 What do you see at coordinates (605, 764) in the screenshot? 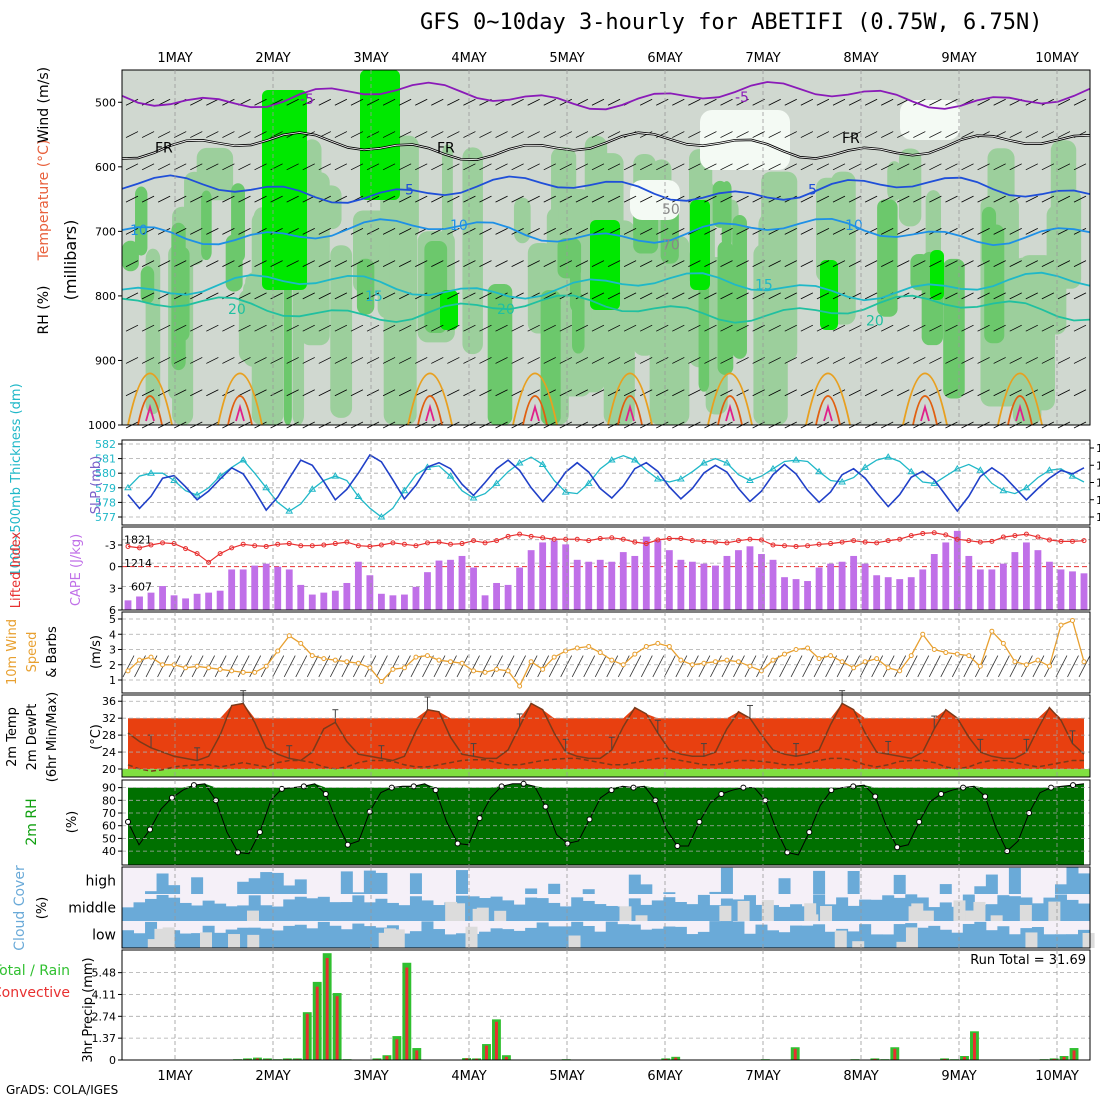
I see `dewpoint-line` at bounding box center [605, 764].